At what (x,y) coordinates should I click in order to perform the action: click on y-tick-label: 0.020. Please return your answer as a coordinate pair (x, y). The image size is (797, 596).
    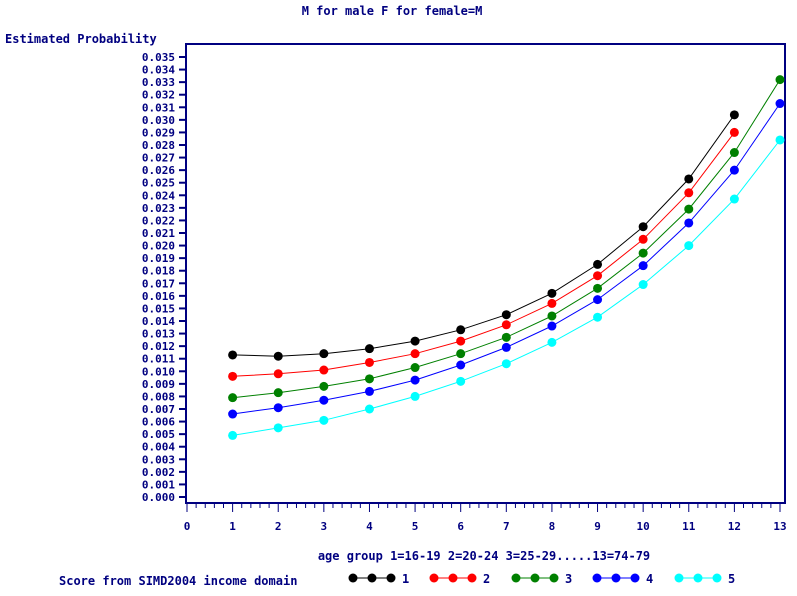
    Looking at the image, I should click on (158, 246).